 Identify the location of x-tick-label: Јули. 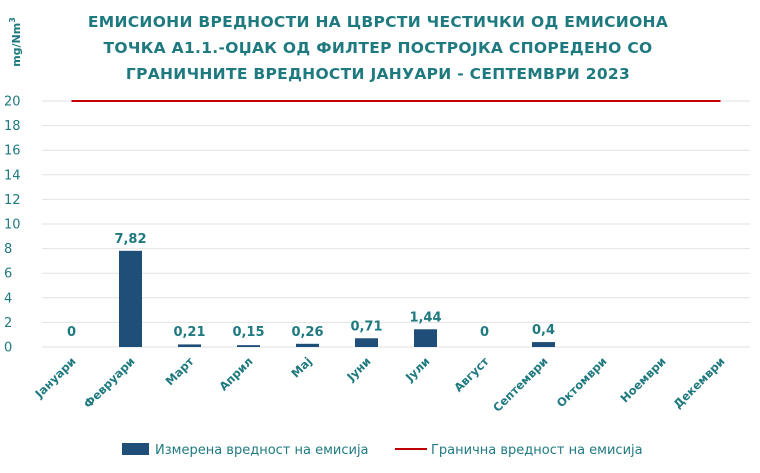
(417, 369).